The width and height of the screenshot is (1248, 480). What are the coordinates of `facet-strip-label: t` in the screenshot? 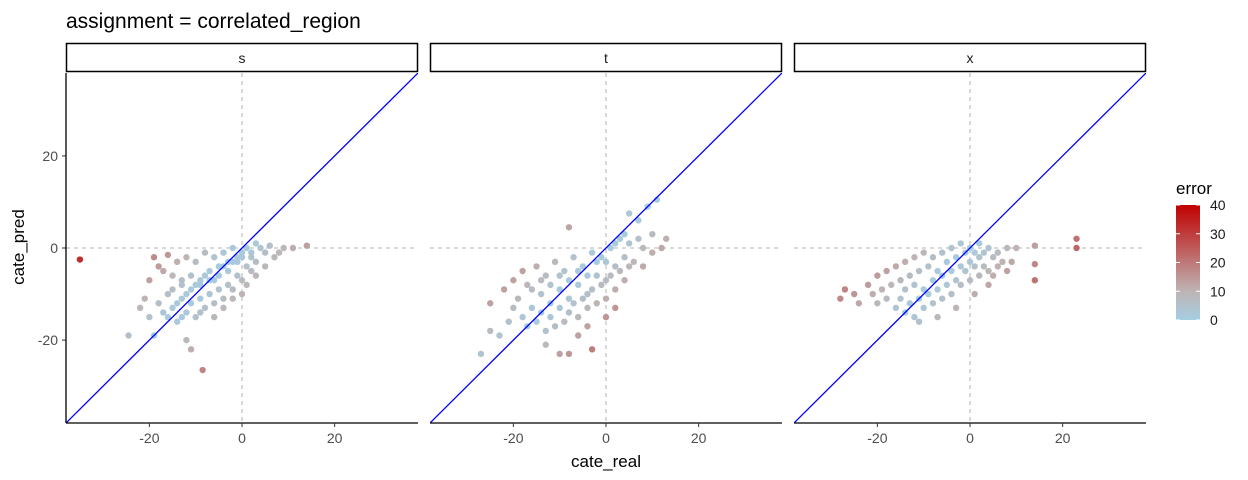 It's located at (606, 58).